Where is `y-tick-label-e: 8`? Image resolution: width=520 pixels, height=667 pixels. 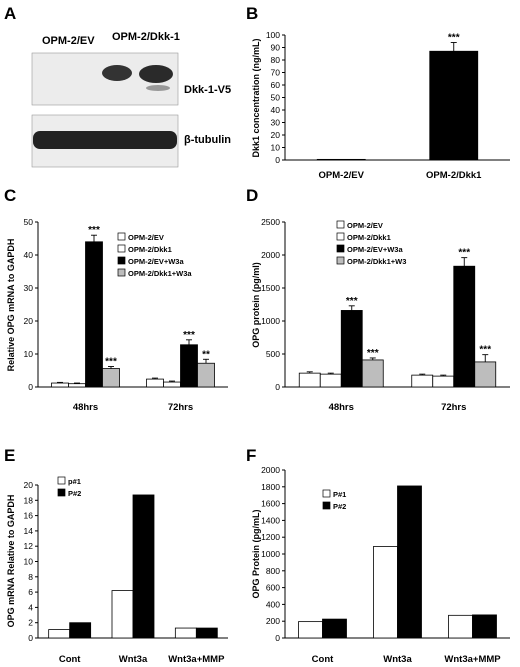 y-tick-label-e: 8 is located at coordinates (30, 577).